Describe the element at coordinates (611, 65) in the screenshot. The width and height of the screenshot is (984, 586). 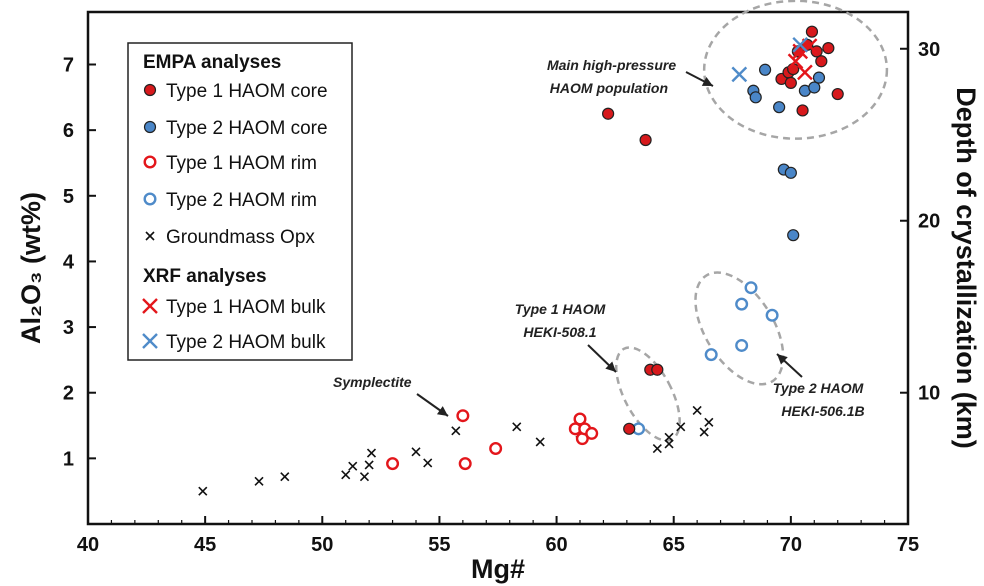
I see `annotation-main-population-line1: Main high-pressure` at that location.